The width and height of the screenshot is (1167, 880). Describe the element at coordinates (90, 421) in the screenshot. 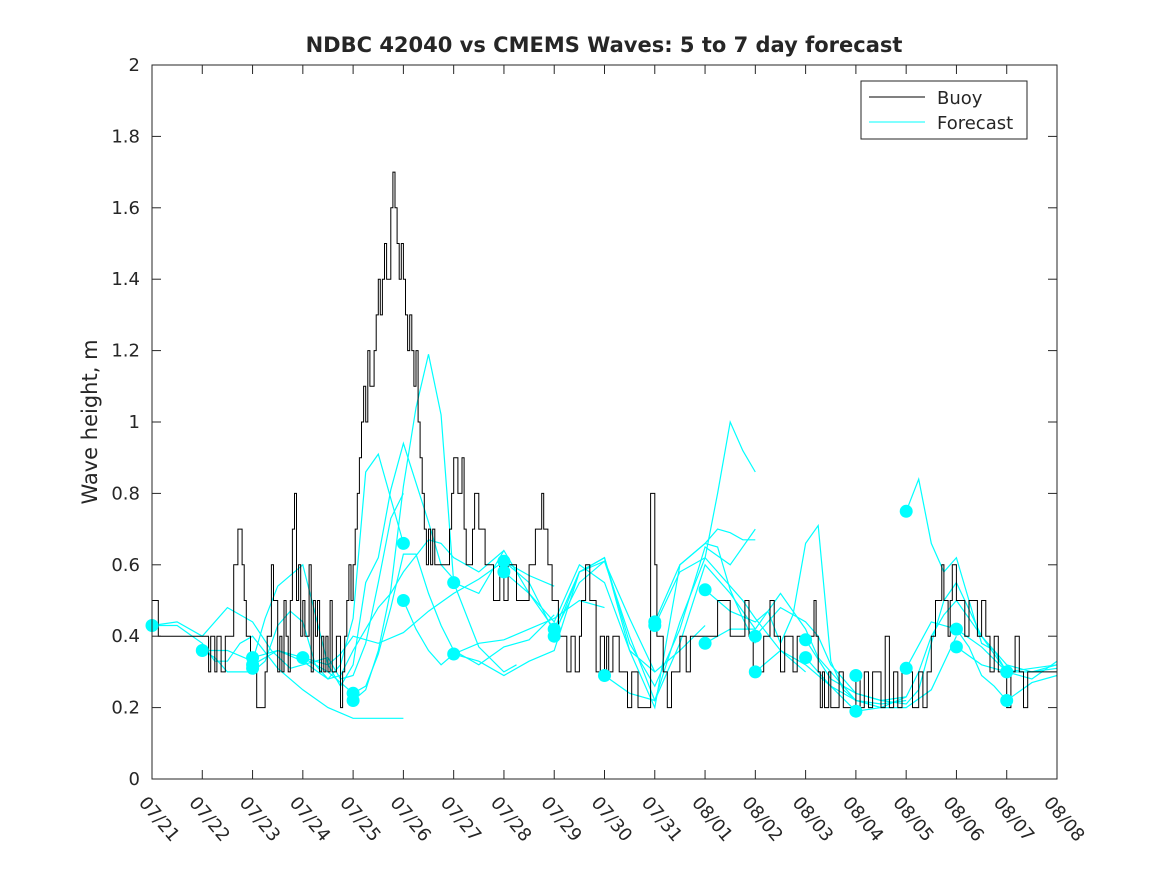

I see `y-axis-label: Wave height, m` at that location.